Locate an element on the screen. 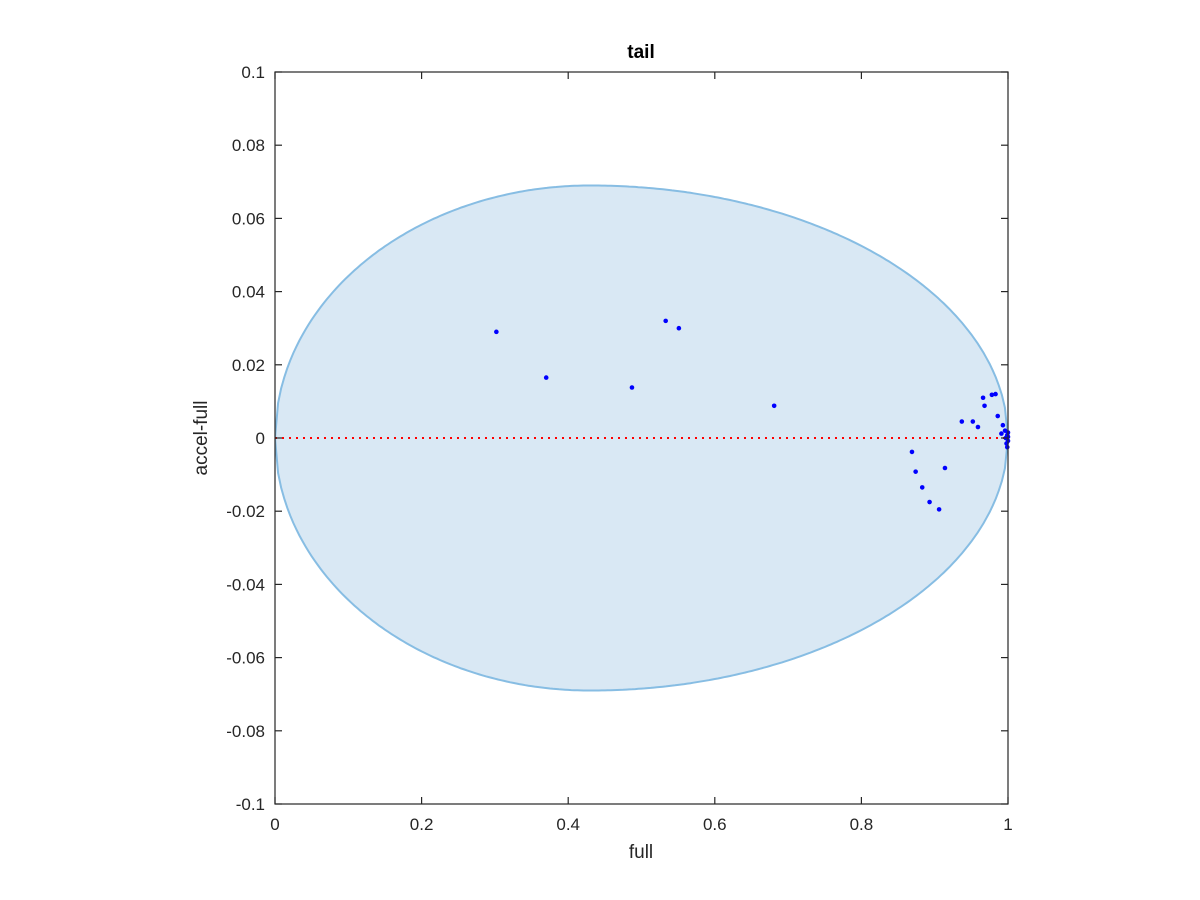  y-tick-label: 0.08 is located at coordinates (248, 145).